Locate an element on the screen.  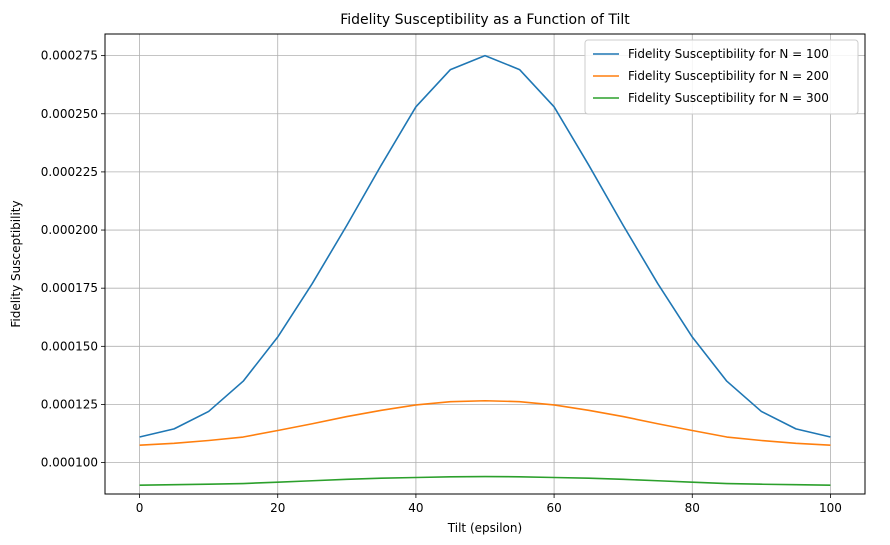
x-tick-label: 100 is located at coordinates (830, 508).